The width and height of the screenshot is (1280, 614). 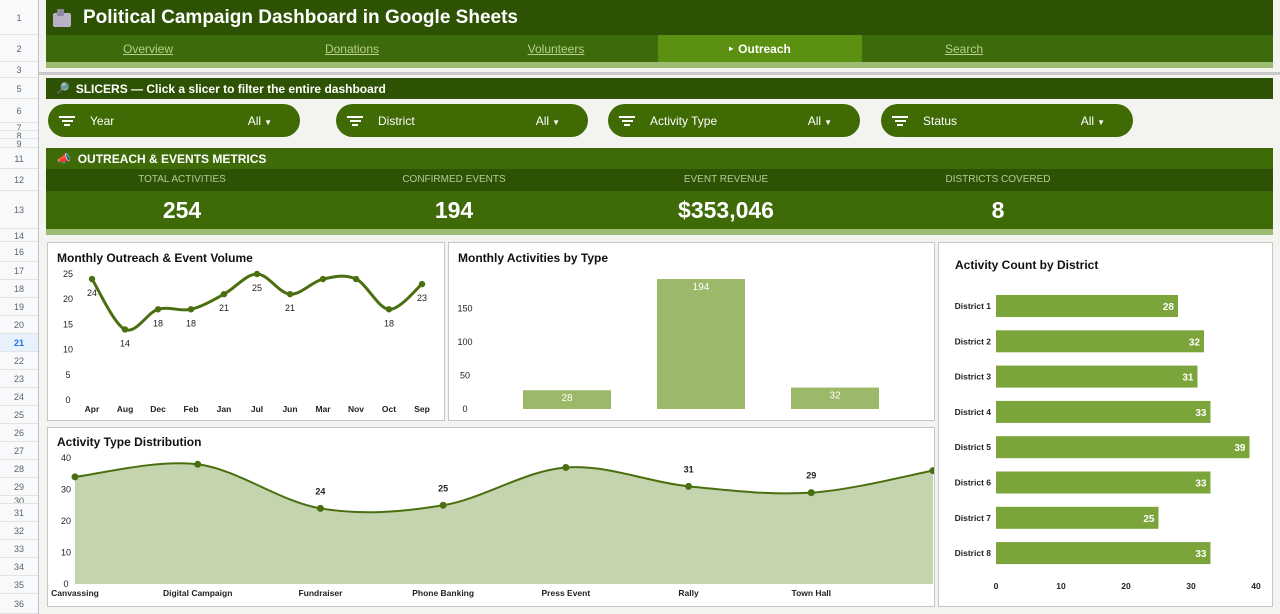 I want to click on metric-value: $353,046, so click(x=726, y=210).